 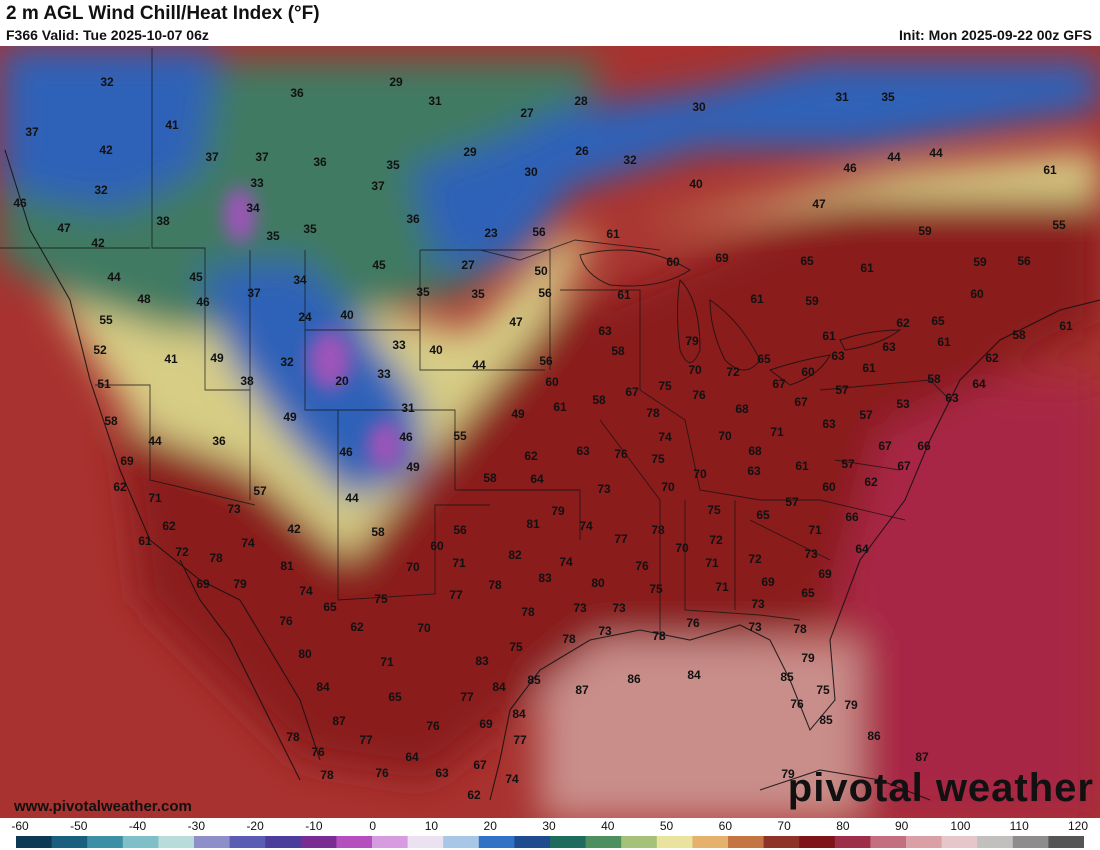 What do you see at coordinates (516, 322) in the screenshot?
I see `temperature-value: 47` at bounding box center [516, 322].